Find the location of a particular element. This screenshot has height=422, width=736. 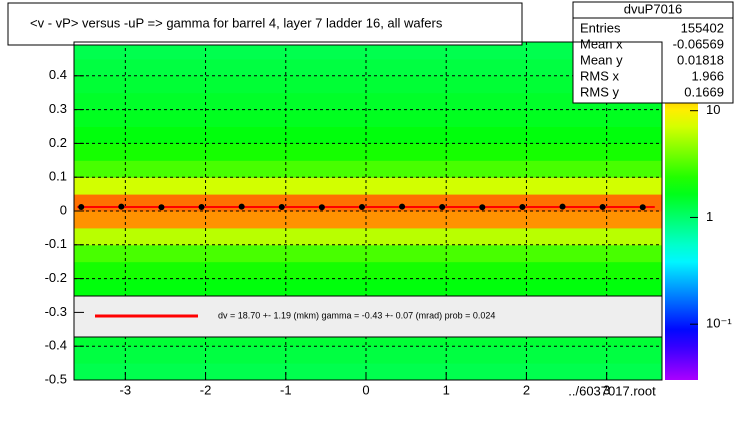

y-tick-label: -0.5 is located at coordinates (56, 378).